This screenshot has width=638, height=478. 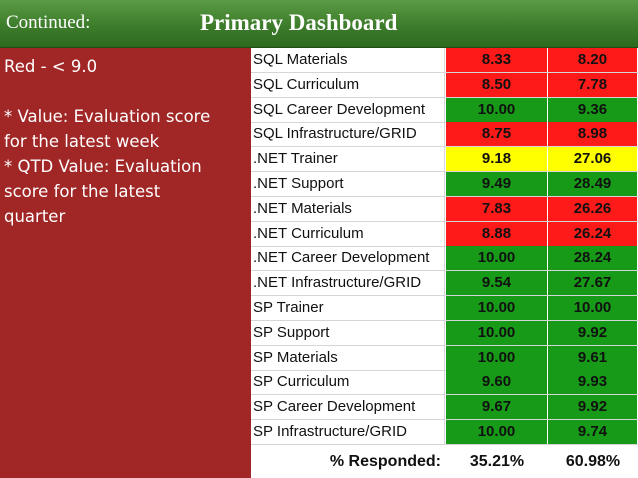 I want to click on row-label: SQL Infrastructure/GRID, so click(x=348, y=134).